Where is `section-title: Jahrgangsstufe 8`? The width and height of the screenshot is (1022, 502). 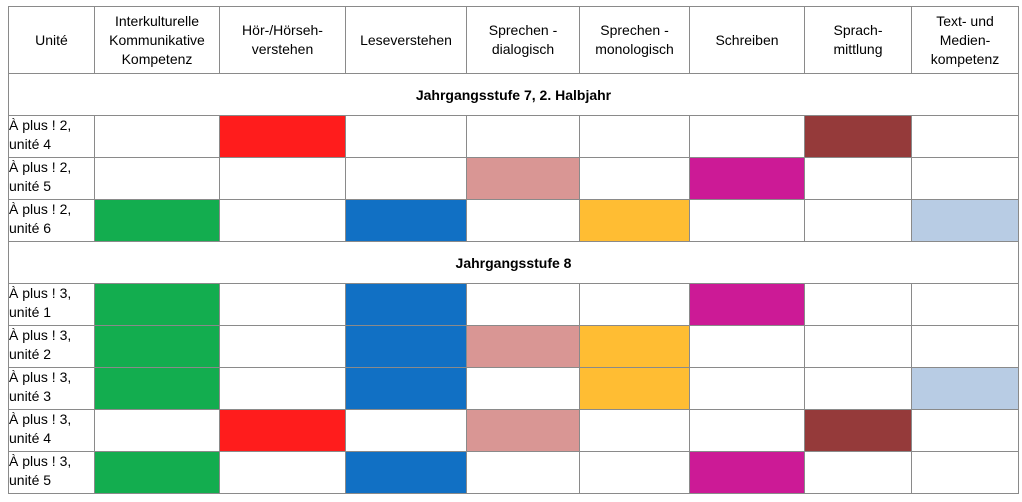 section-title: Jahrgangsstufe 8 is located at coordinates (513, 262).